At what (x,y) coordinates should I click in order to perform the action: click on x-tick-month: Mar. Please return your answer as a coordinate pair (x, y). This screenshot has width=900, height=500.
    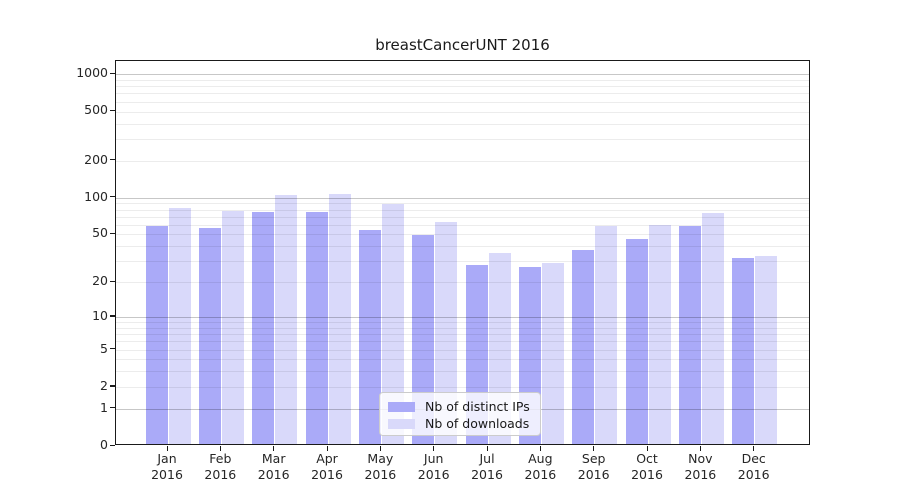
    Looking at the image, I should click on (273, 458).